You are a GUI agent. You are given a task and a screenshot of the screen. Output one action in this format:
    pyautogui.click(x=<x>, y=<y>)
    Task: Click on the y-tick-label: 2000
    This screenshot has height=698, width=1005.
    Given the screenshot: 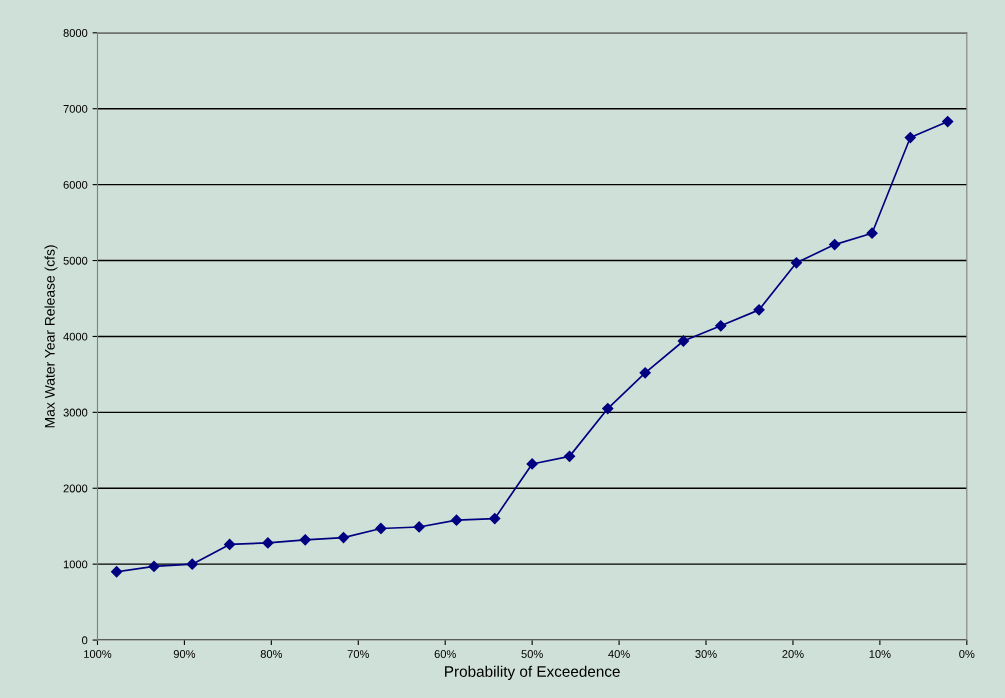 What is the action you would take?
    pyautogui.click(x=75, y=488)
    